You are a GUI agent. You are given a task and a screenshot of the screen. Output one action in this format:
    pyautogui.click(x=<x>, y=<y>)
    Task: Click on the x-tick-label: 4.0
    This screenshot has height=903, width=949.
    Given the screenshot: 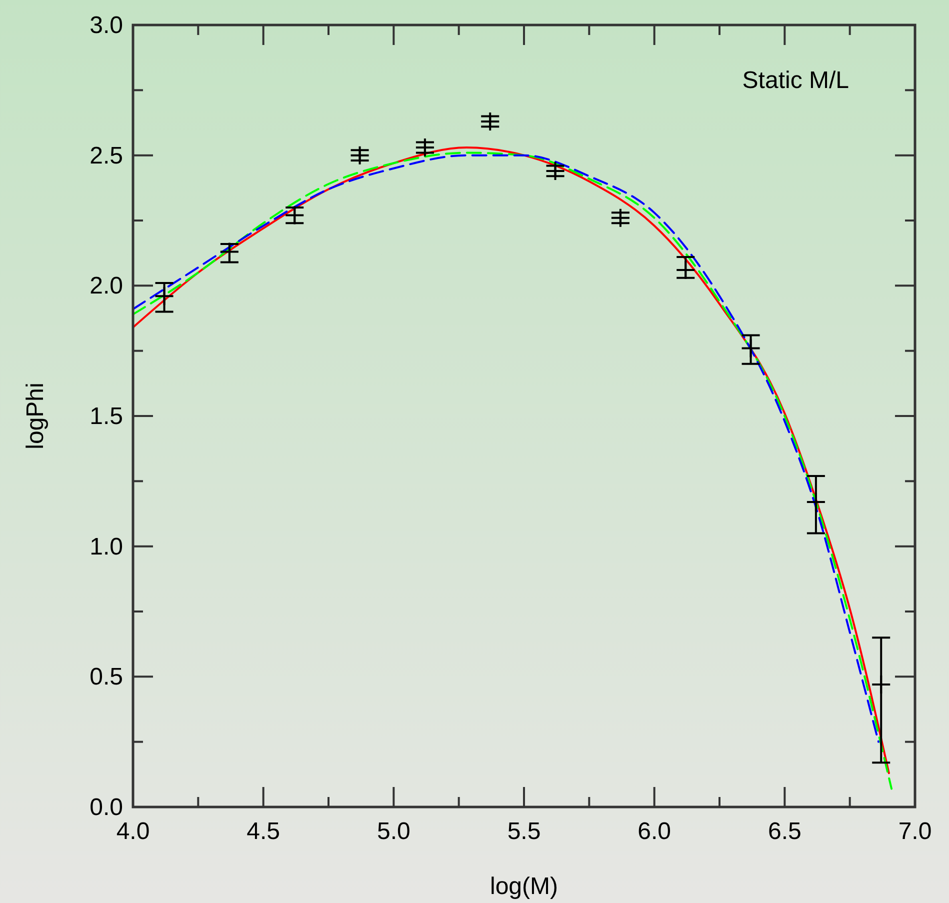 What is the action you would take?
    pyautogui.click(x=133, y=831)
    